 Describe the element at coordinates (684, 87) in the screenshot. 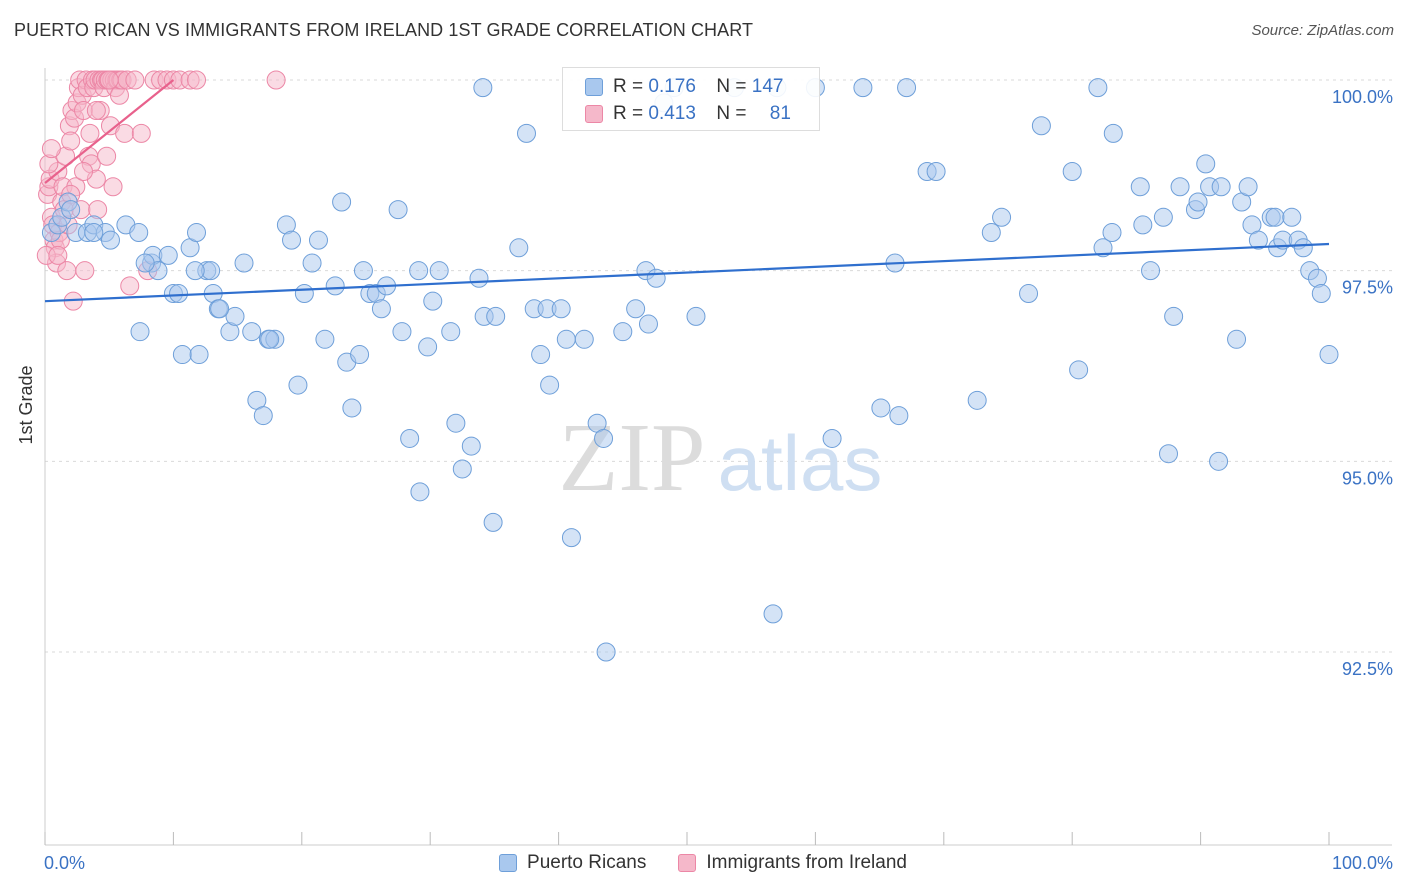

I see `legend-row-puerto-ricans: R = 0.176 N = 147` at that location.